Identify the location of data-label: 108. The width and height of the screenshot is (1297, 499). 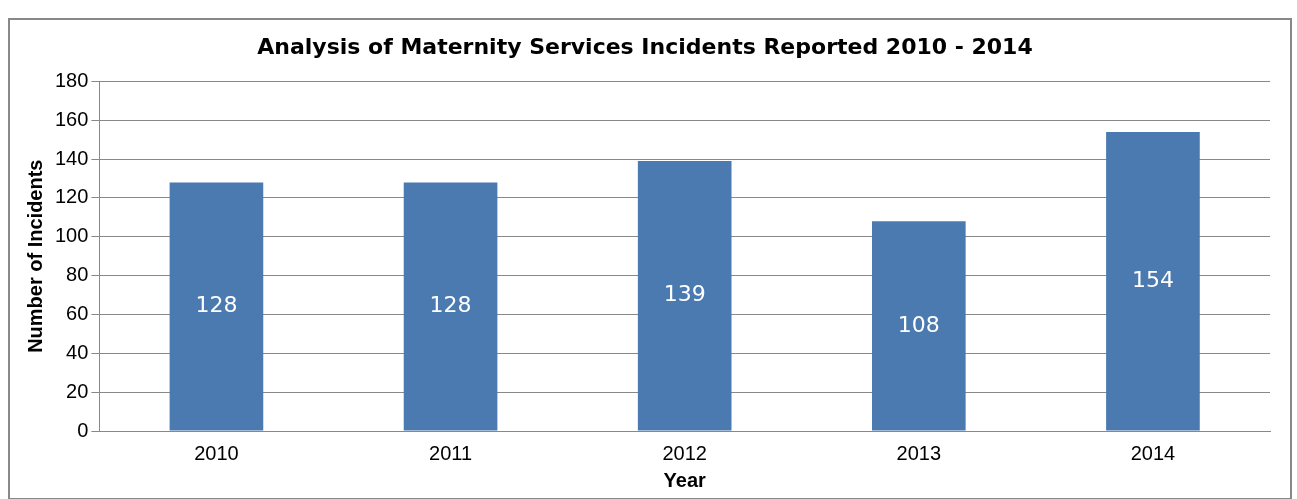
(918, 324).